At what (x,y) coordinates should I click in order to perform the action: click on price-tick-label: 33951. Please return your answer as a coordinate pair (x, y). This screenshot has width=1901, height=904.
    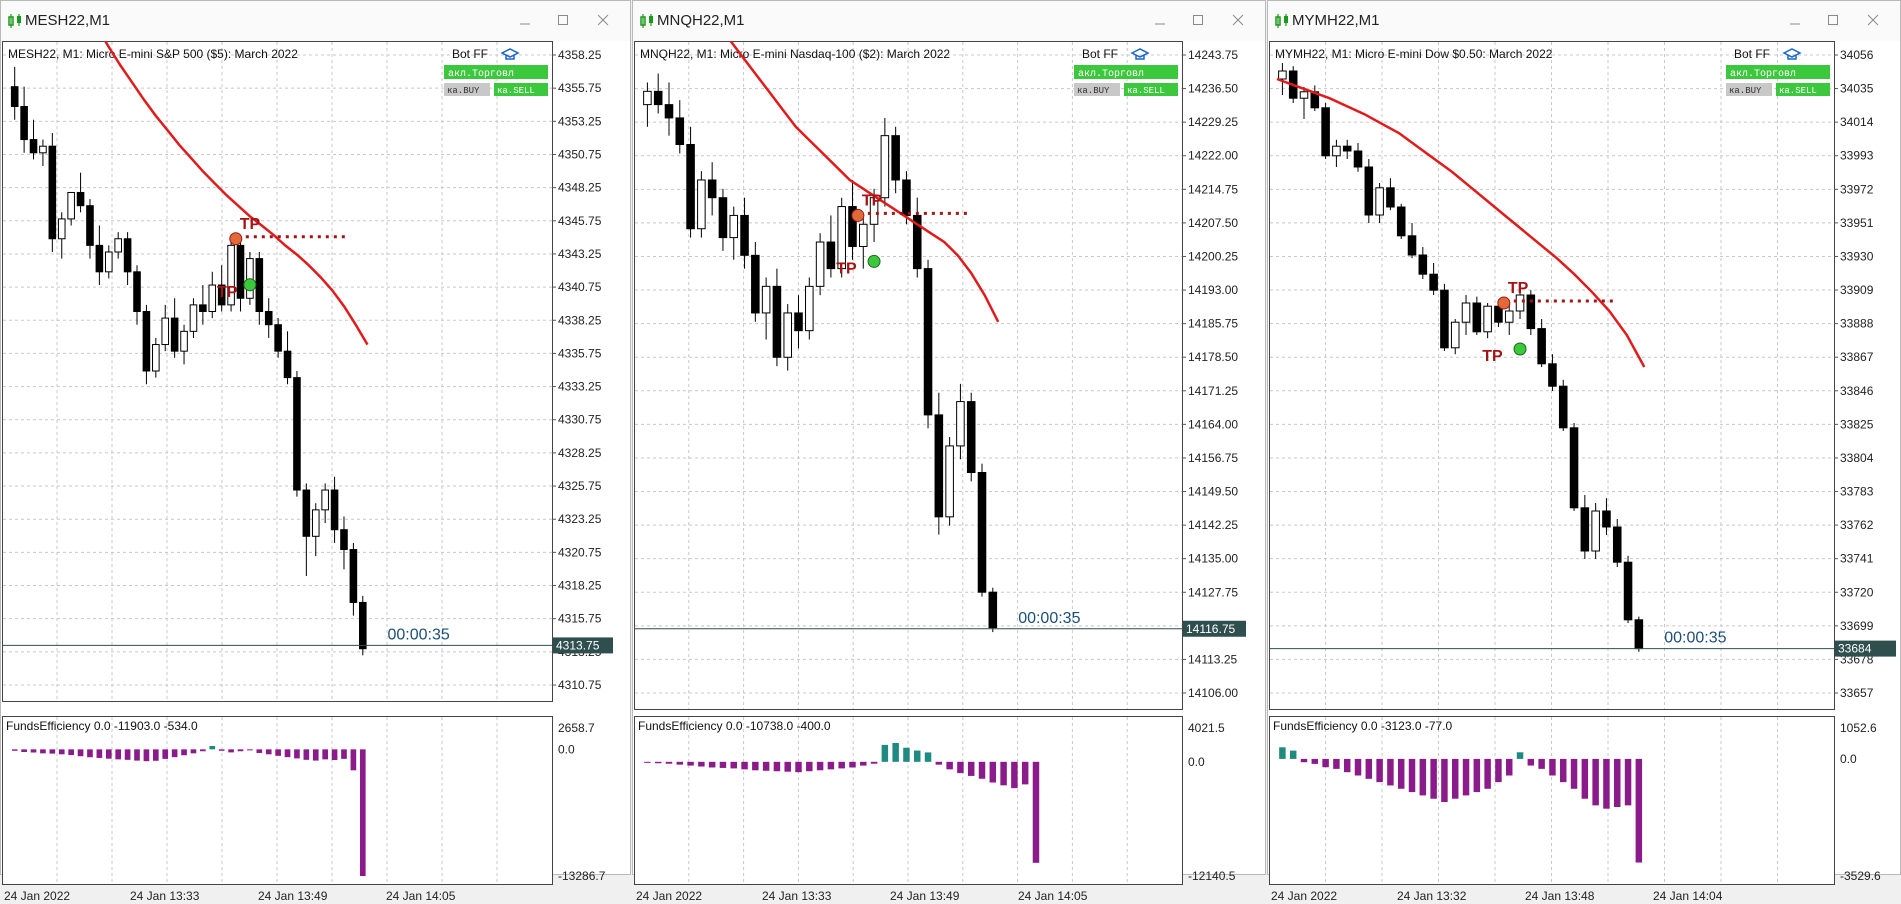
    Looking at the image, I should click on (1857, 223).